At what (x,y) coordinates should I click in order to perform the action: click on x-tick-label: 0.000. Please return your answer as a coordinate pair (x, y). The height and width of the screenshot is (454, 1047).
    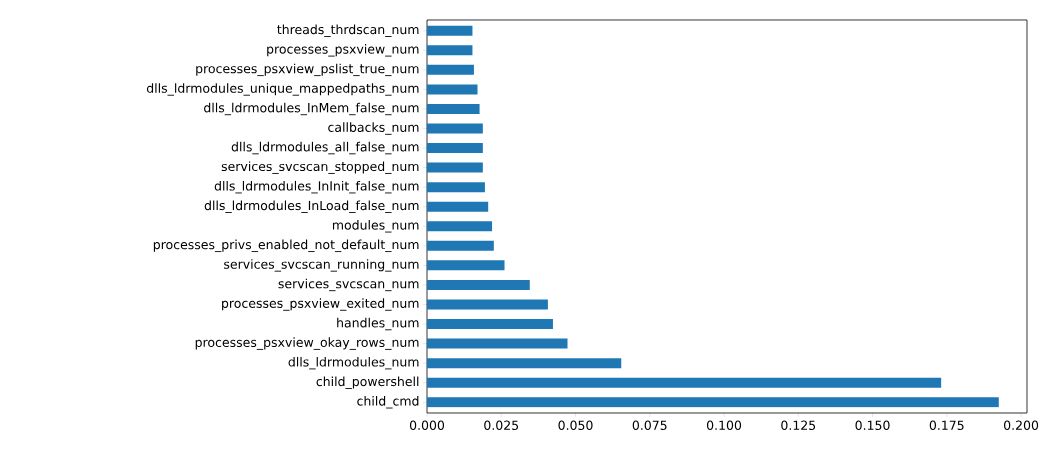
    Looking at the image, I should click on (427, 425).